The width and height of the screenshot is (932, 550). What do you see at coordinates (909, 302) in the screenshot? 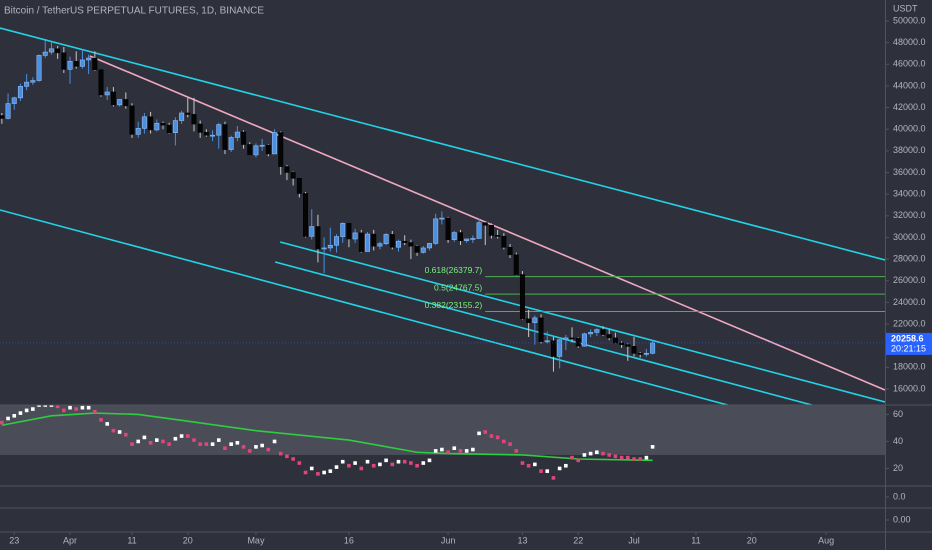
I see `y-tick-label: 24000.0` at bounding box center [909, 302].